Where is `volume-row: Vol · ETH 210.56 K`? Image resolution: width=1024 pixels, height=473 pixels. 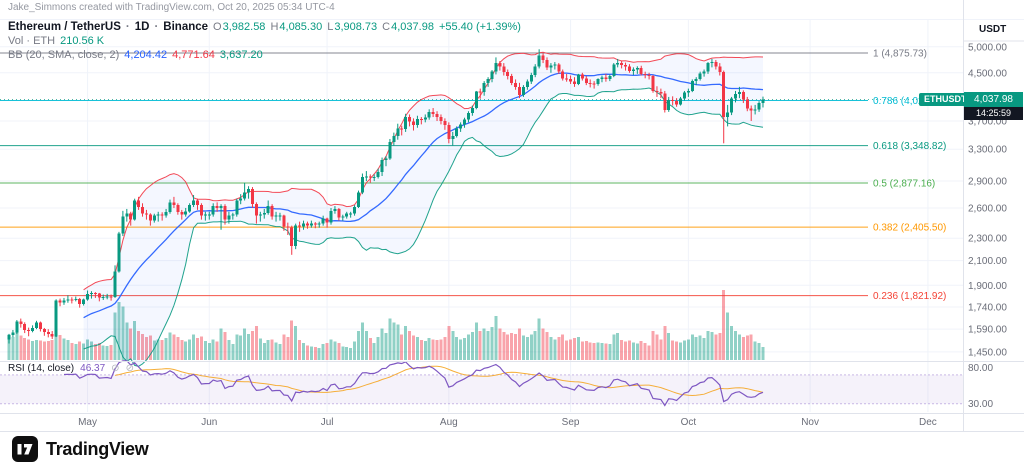
volume-row: Vol · ETH 210.56 K is located at coordinates (264, 41).